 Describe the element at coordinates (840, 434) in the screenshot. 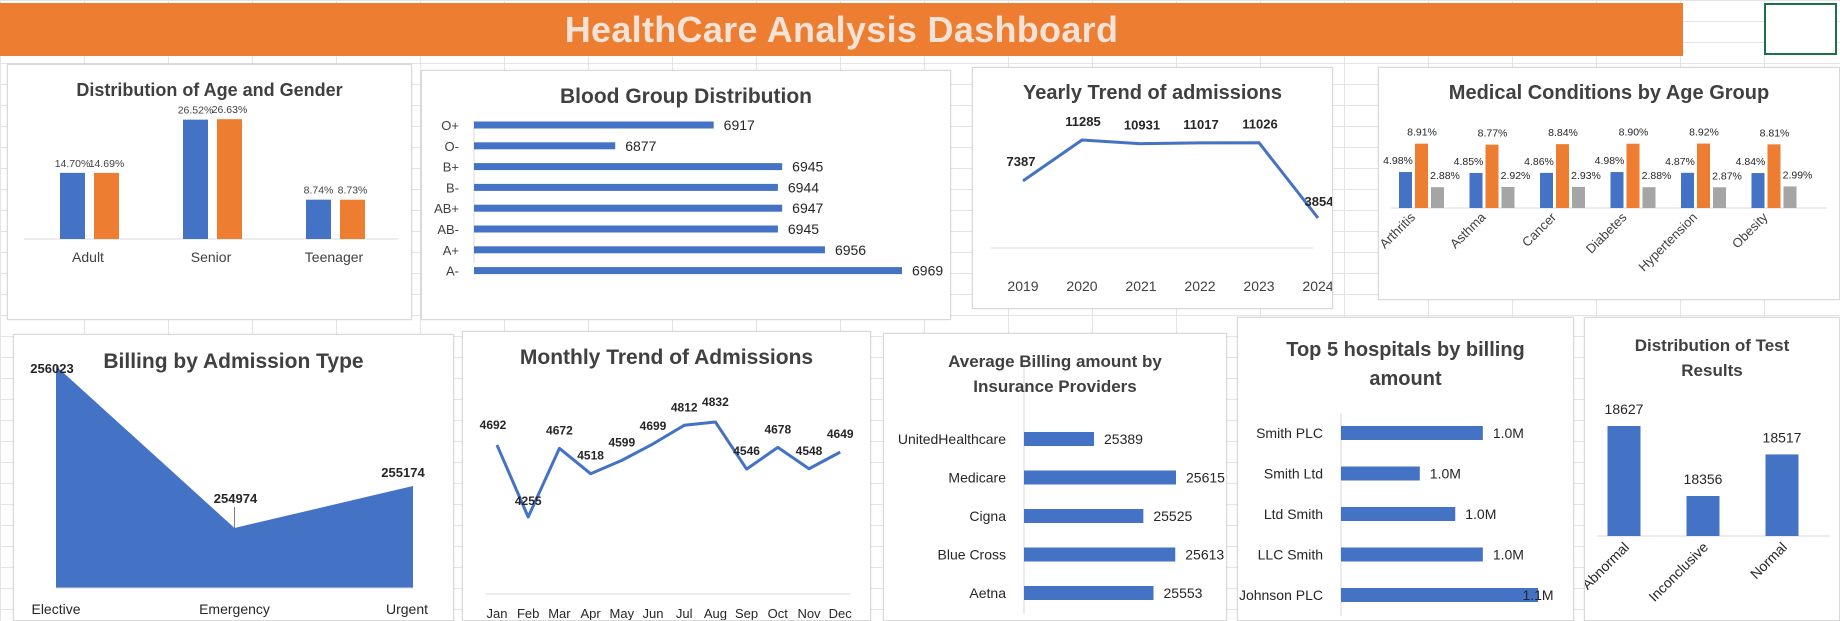

I see `monthly-data-label: 4649` at that location.